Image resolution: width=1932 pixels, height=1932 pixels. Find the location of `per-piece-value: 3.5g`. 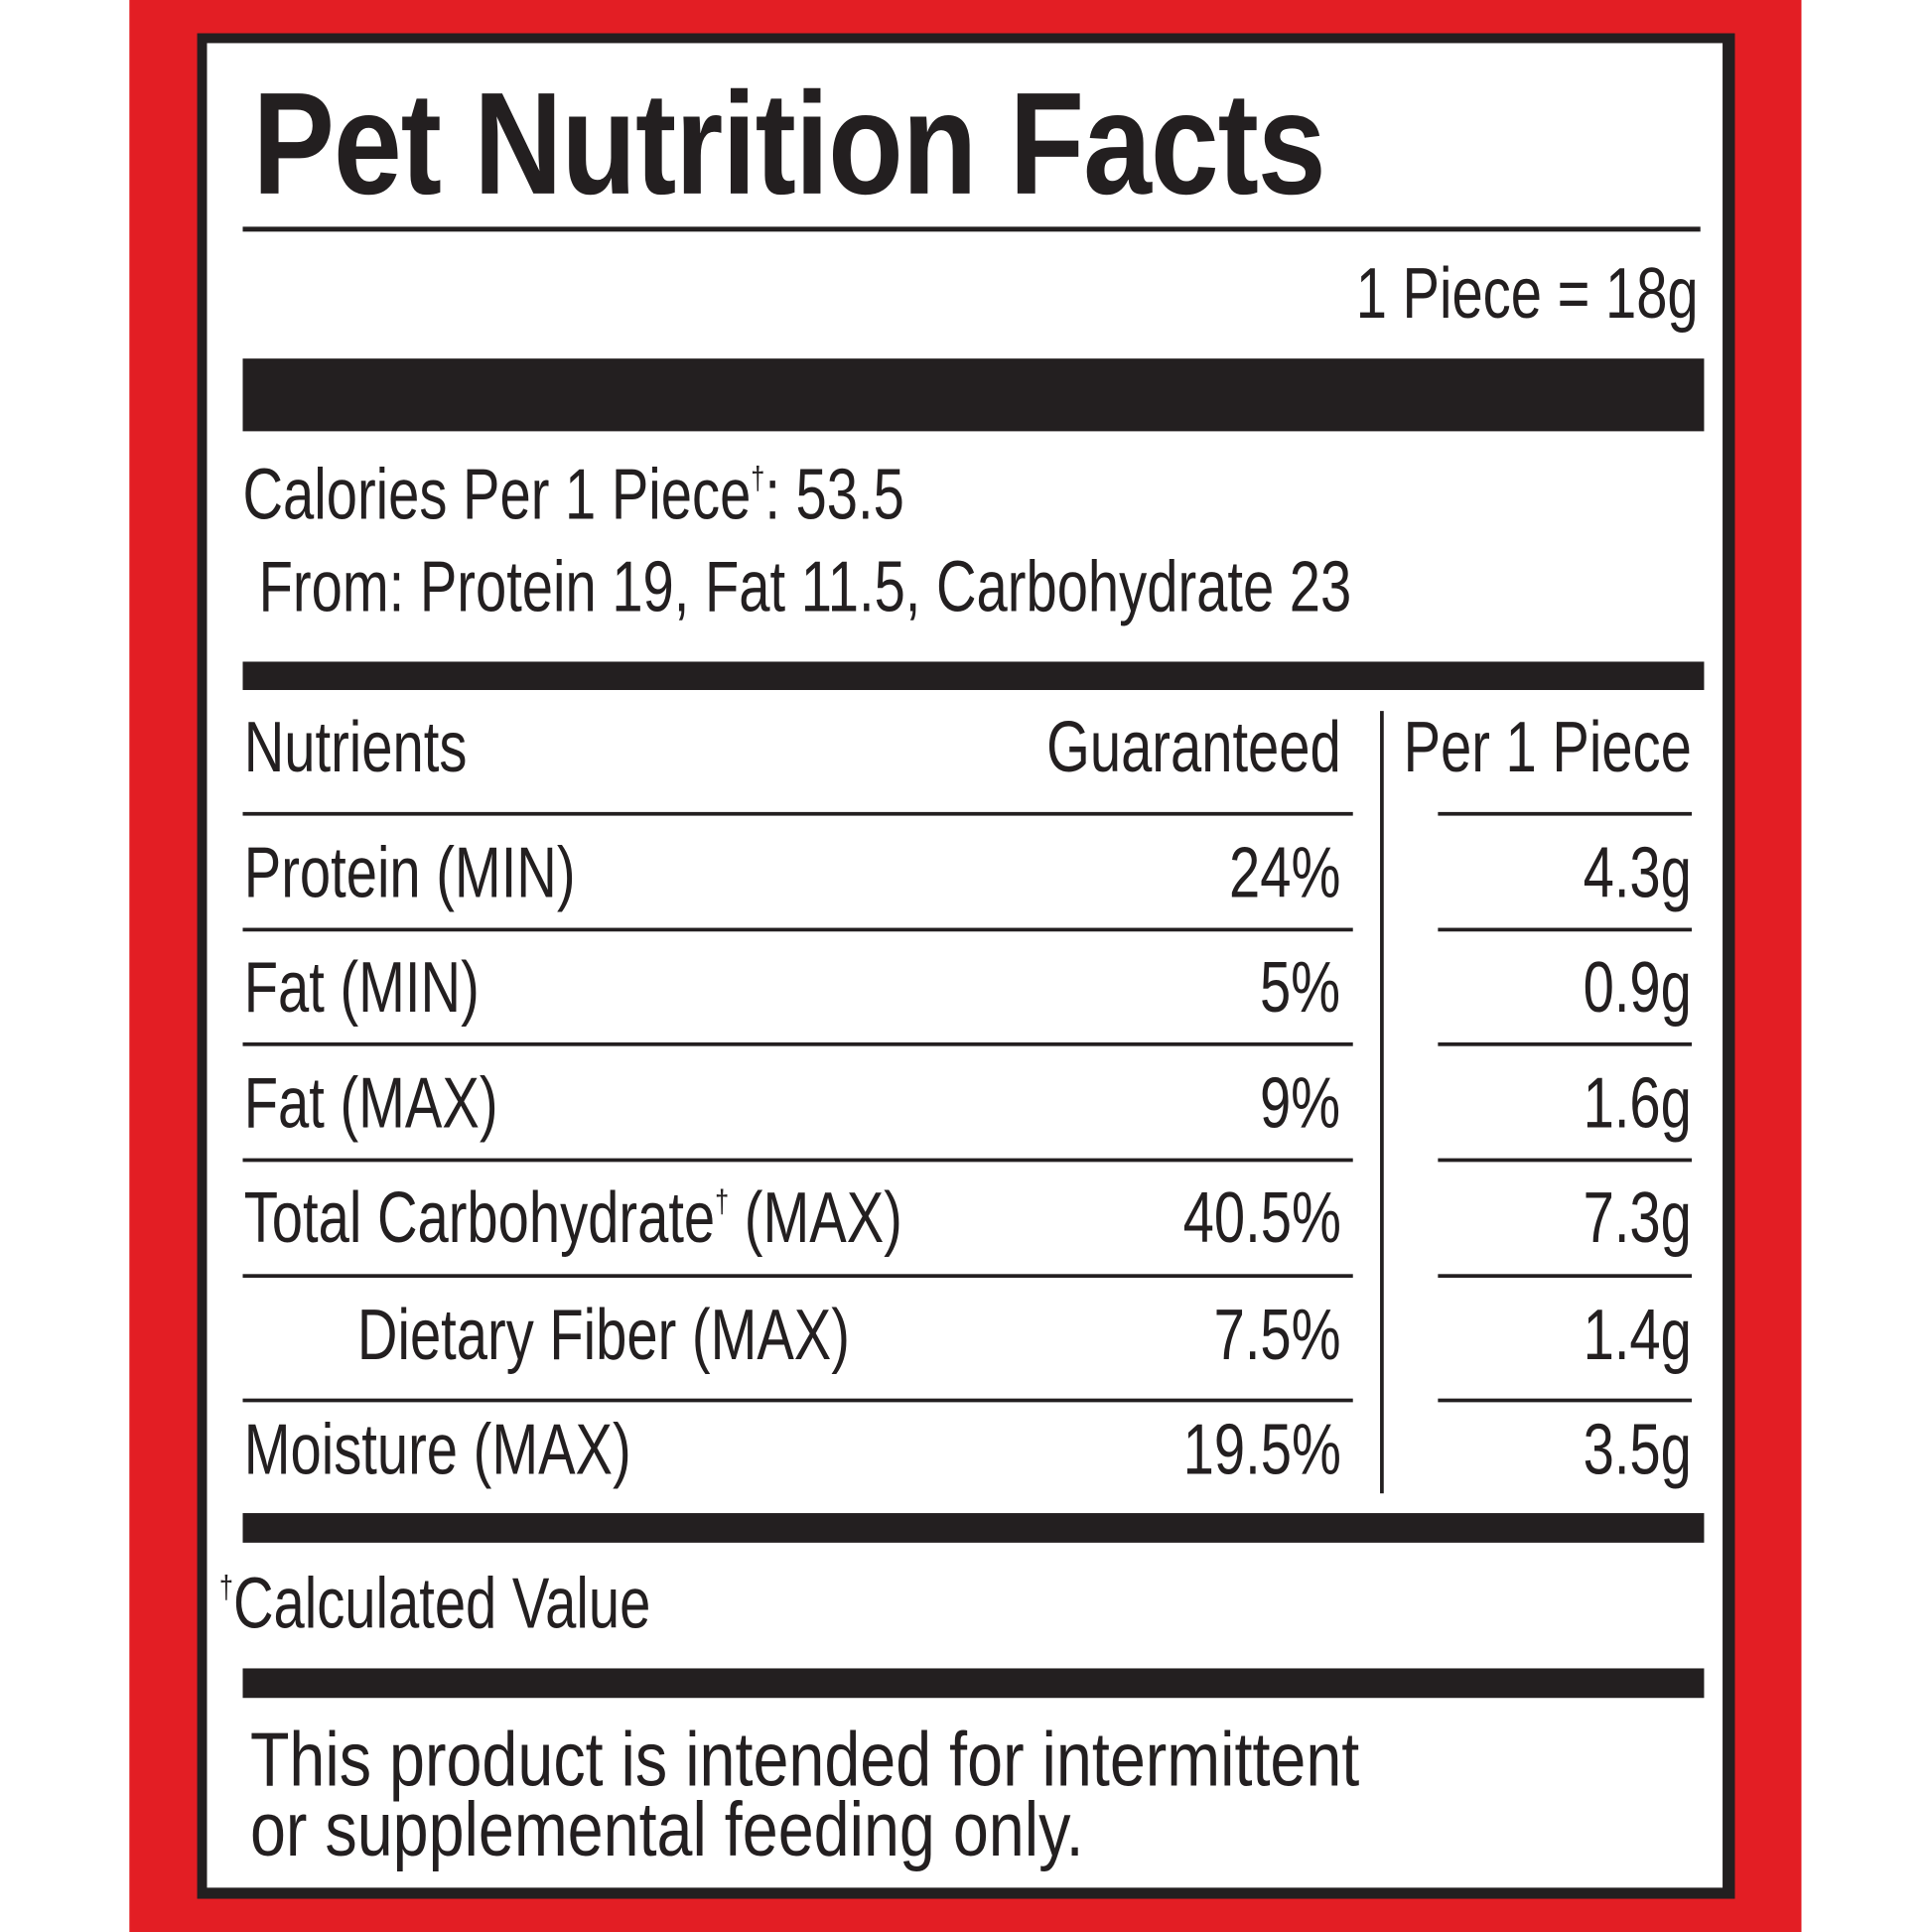

per-piece-value: 3.5g is located at coordinates (1638, 1449).